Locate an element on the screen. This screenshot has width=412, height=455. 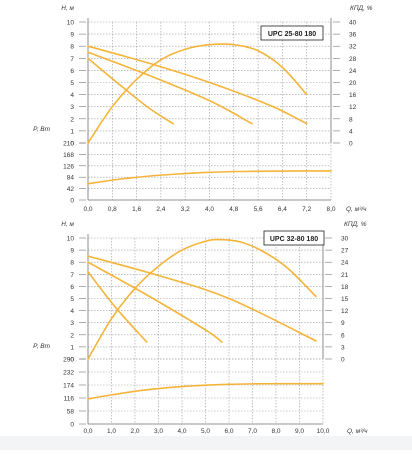
efficiency-tick-label: 32 is located at coordinates (353, 47).